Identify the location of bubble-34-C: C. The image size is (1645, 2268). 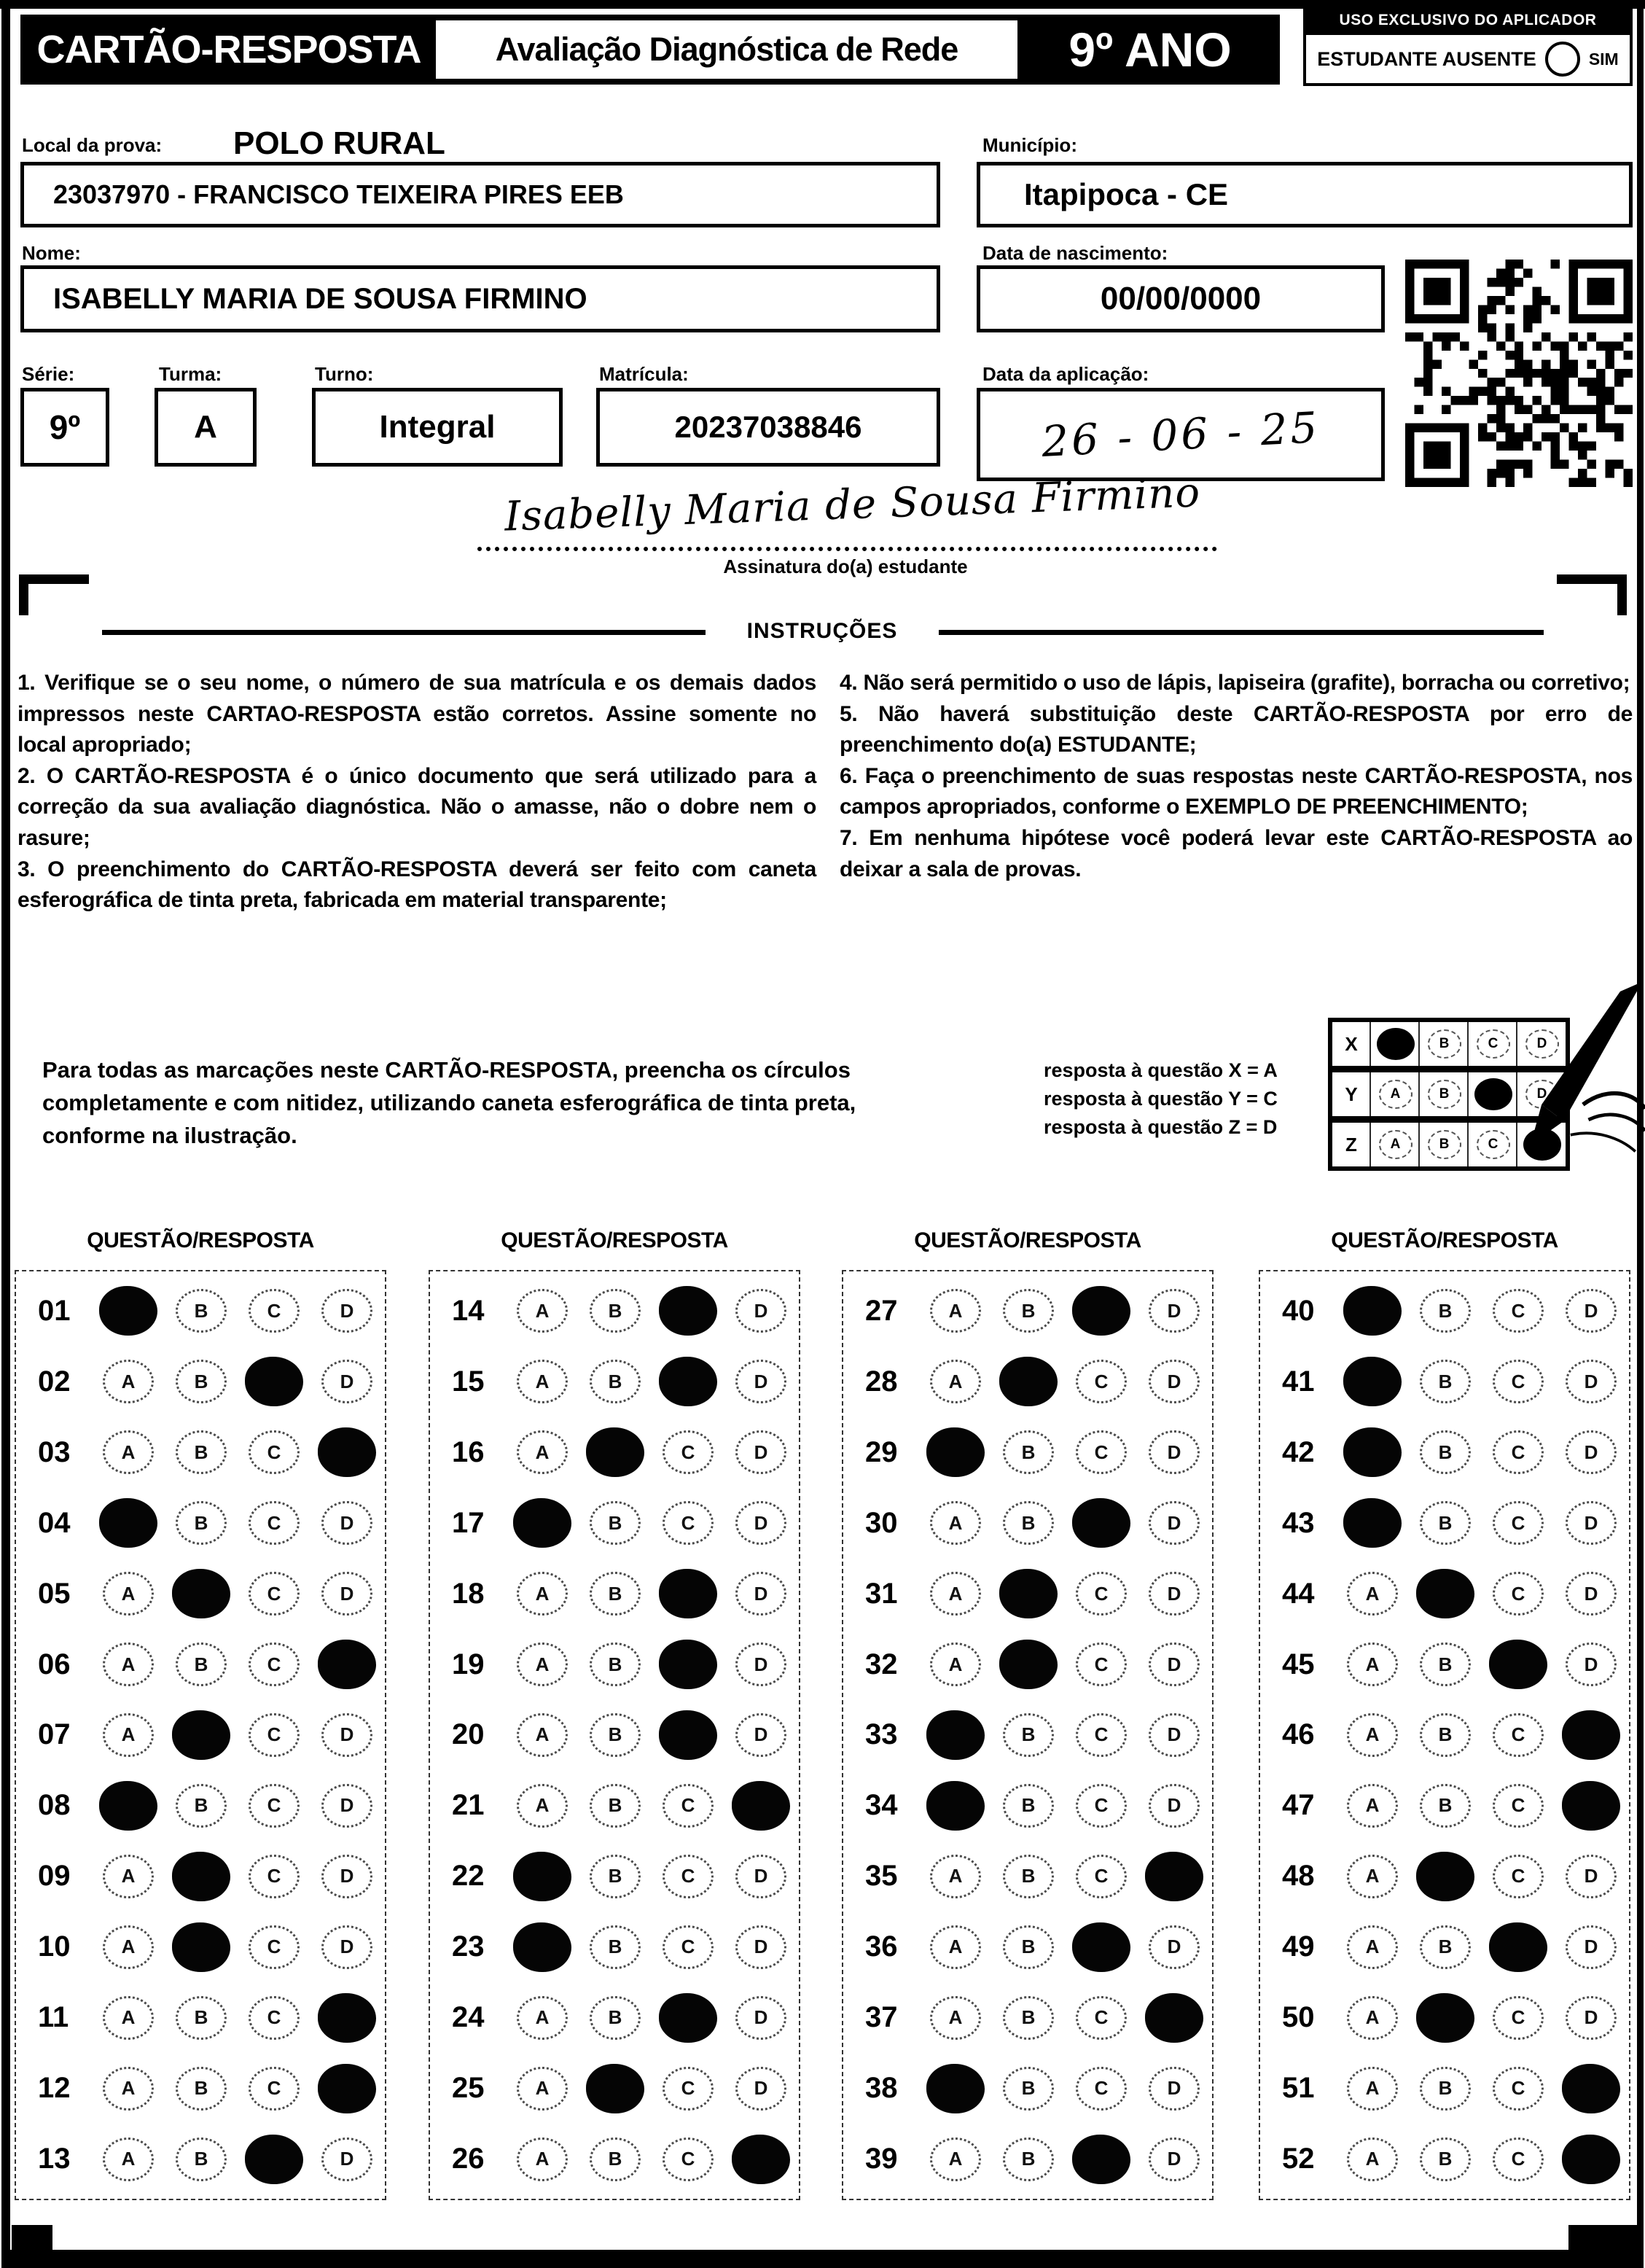
(1101, 1805).